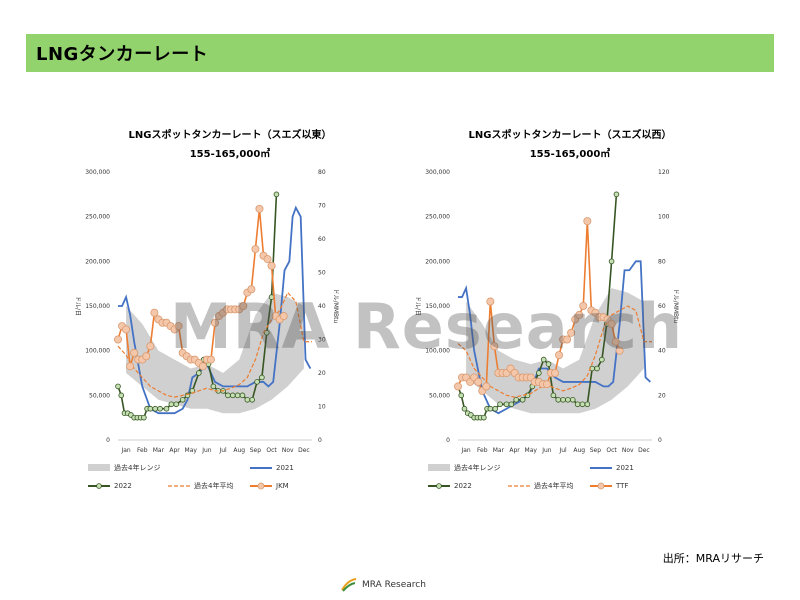  Describe the element at coordinates (97, 172) in the screenshot. I see `y-tick-label: 300,000` at that location.